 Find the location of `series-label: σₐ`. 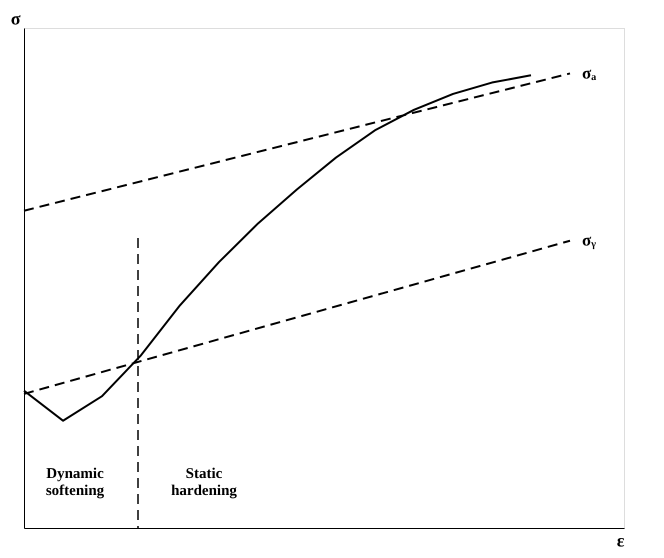

series-label: σₐ is located at coordinates (589, 72).